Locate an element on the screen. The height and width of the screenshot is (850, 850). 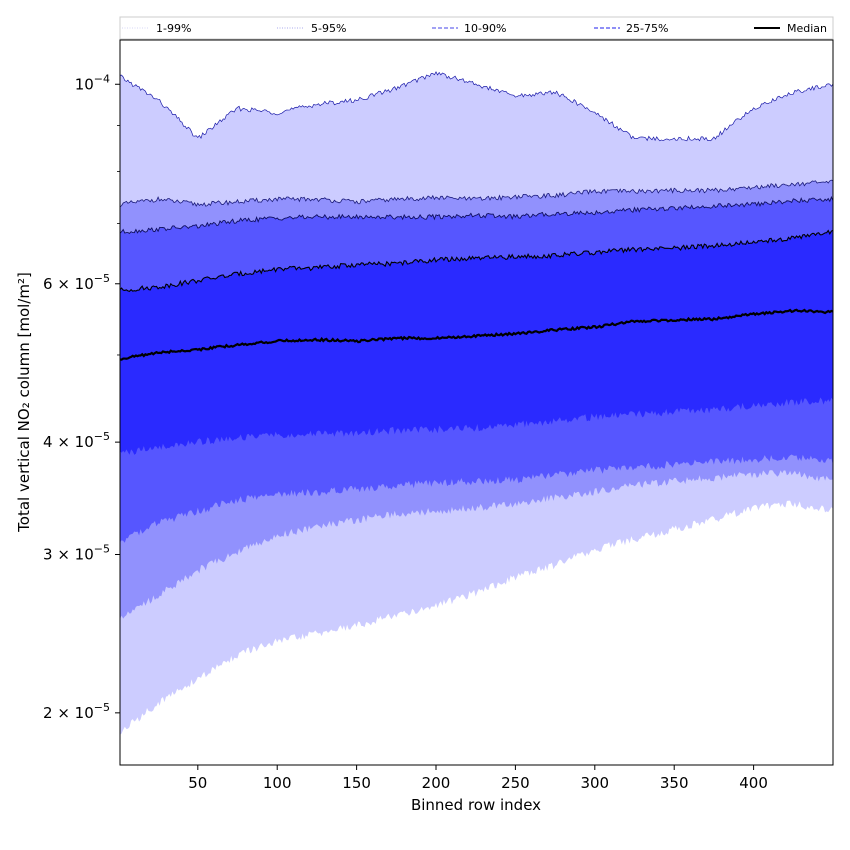
x-axis-title: Binned row index is located at coordinates (476, 805).